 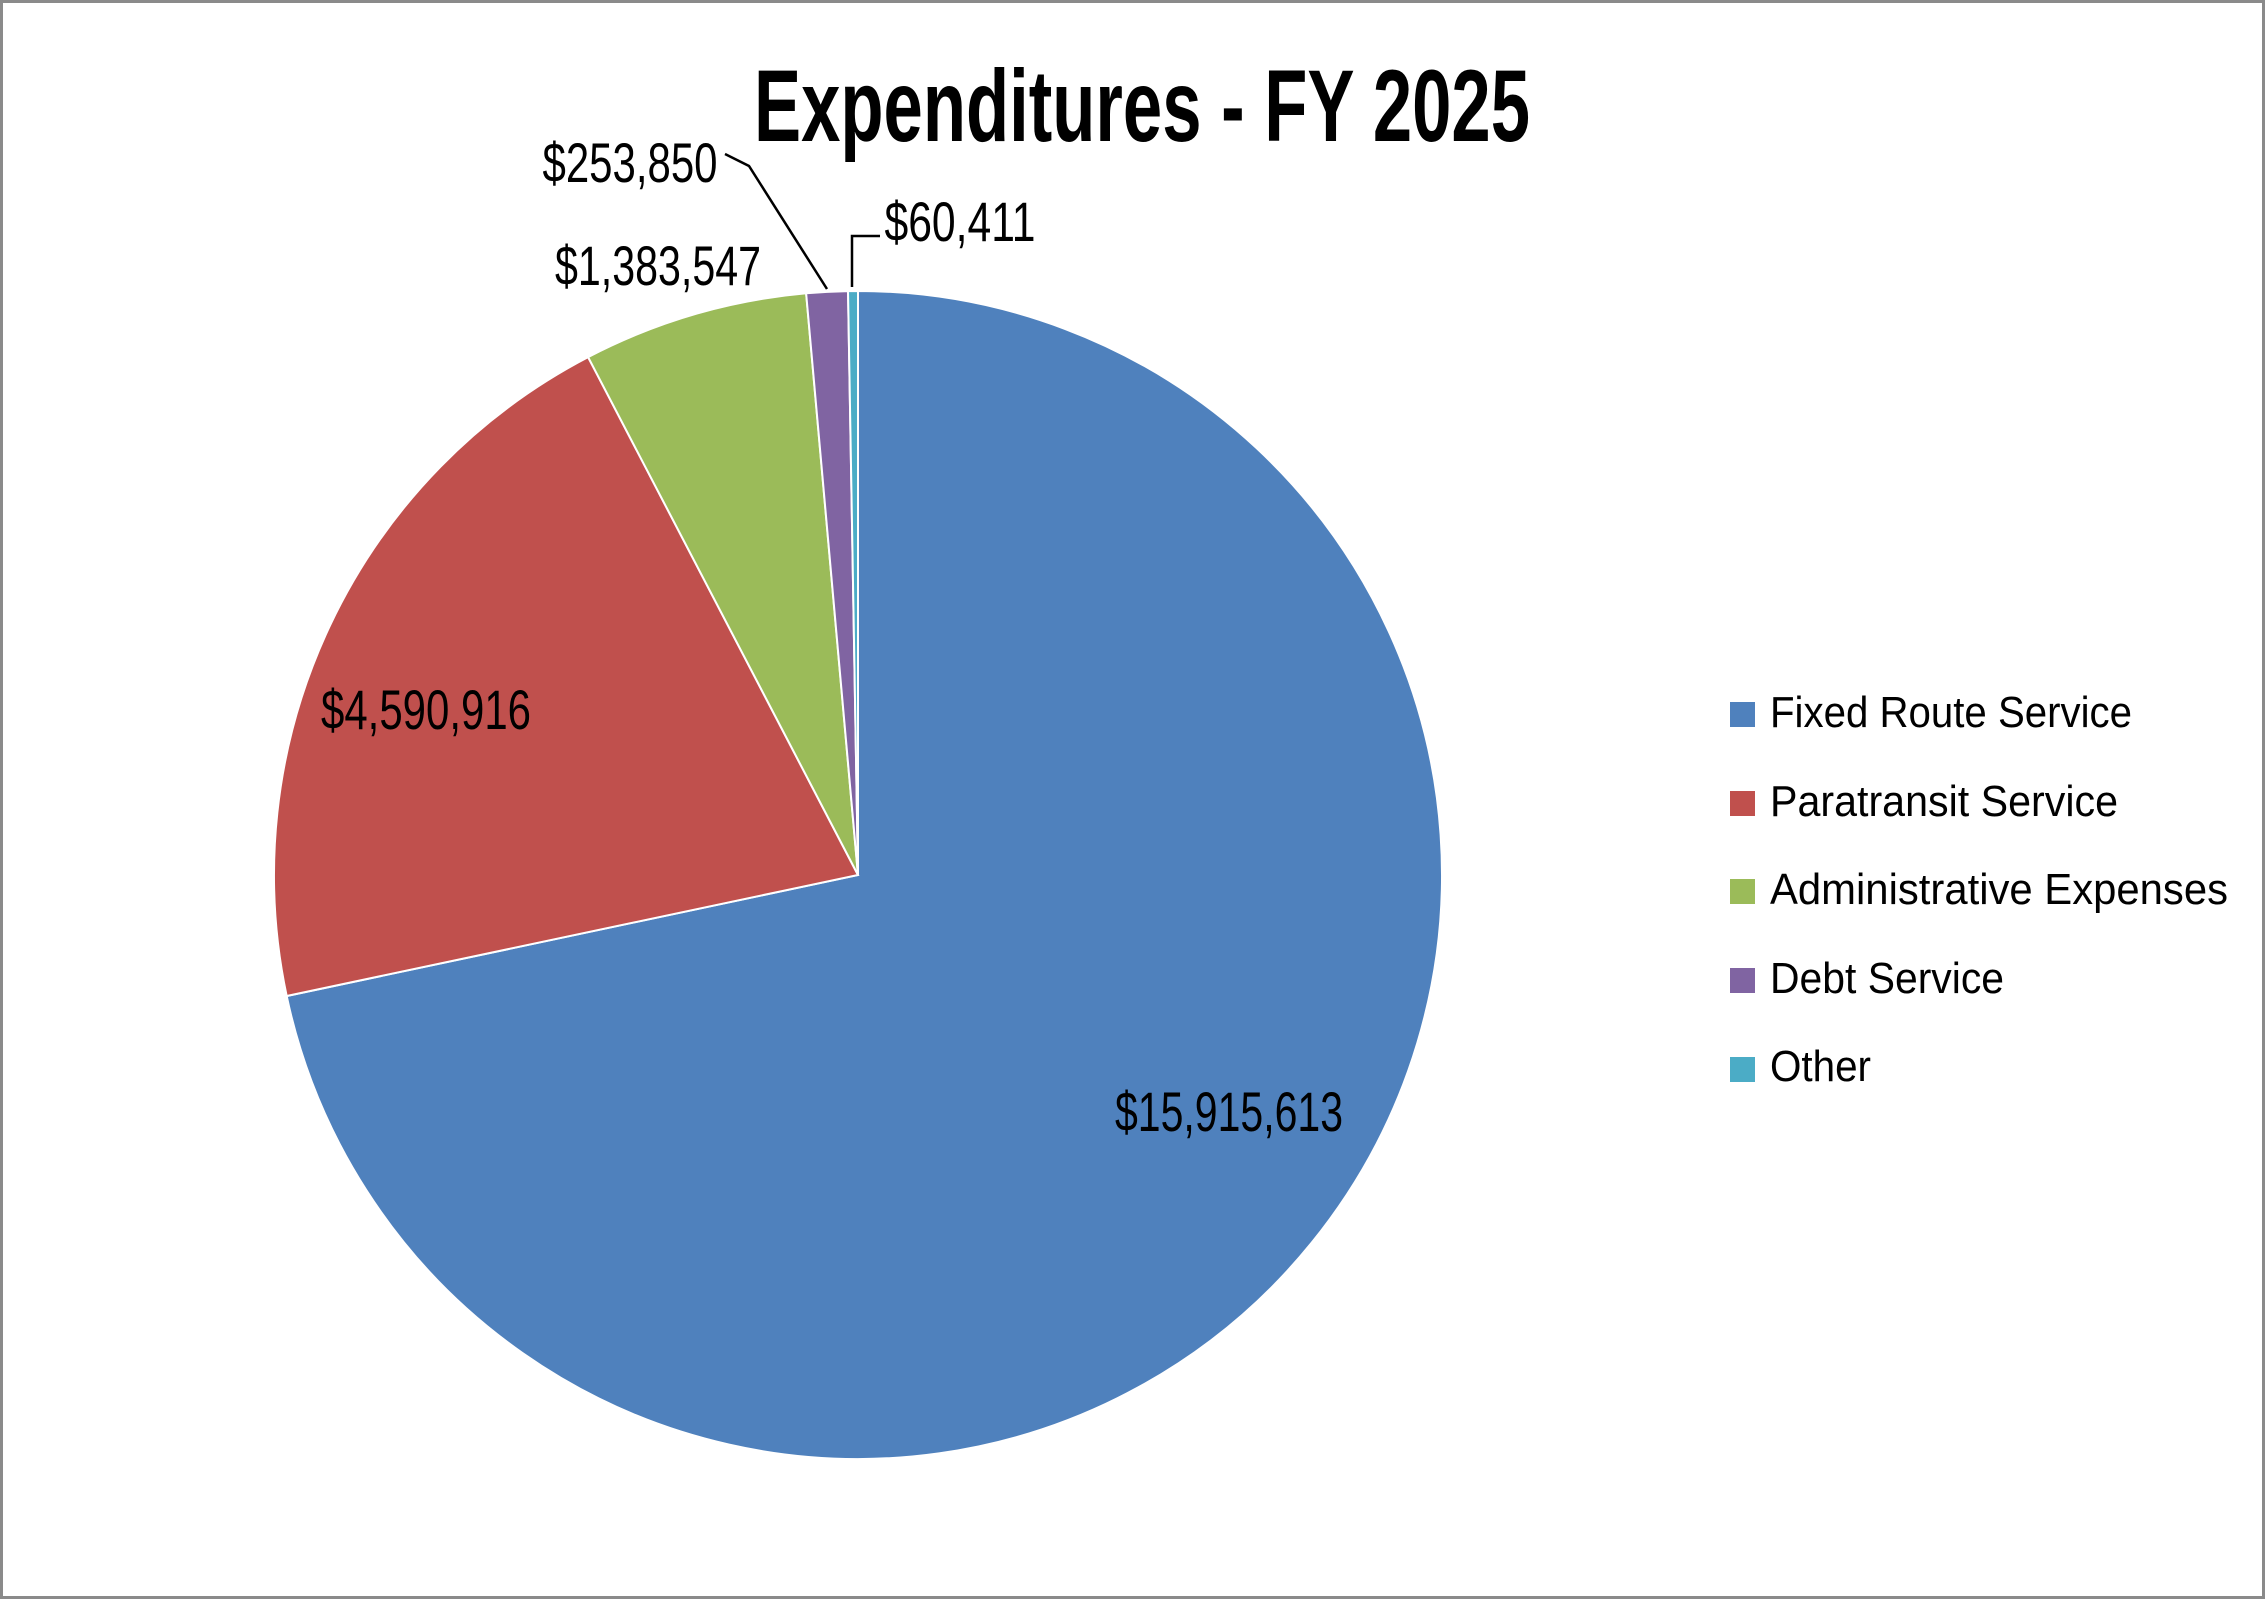 What do you see at coordinates (776, 221) in the screenshot?
I see `leader-line-debt-service` at bounding box center [776, 221].